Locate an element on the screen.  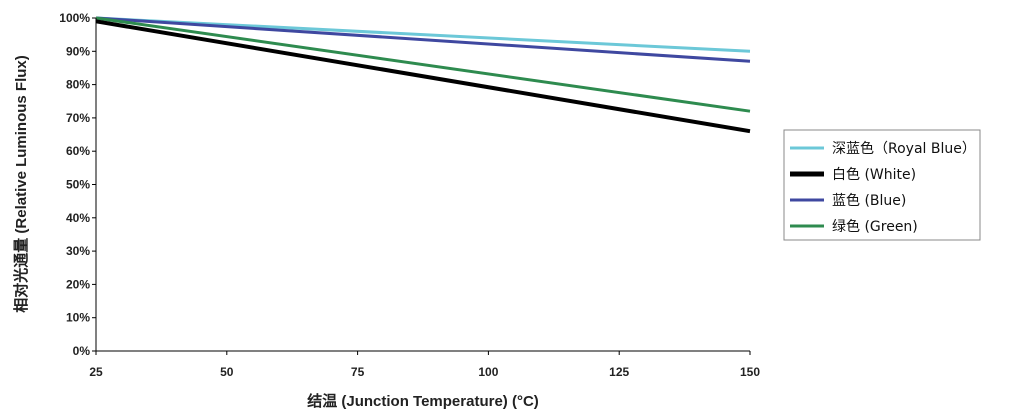
legend-label-2: 蓝色 (Blue) is located at coordinates (869, 200).